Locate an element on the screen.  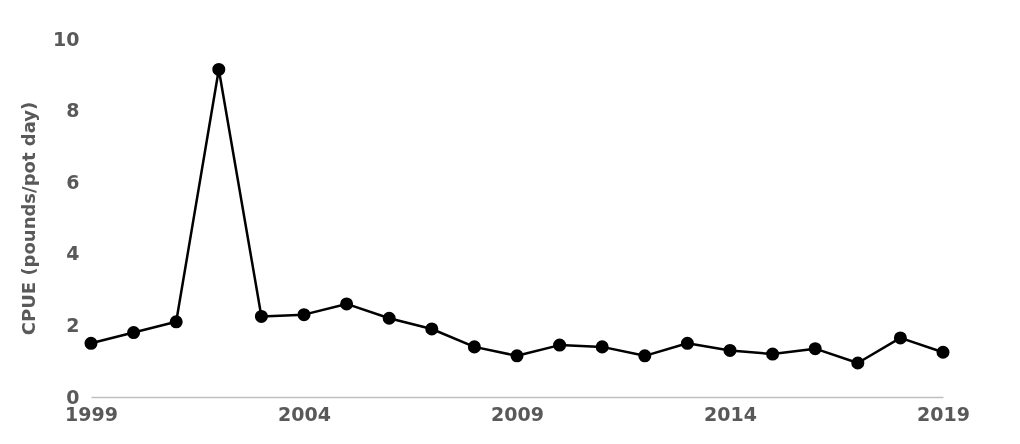
y-tick-label: 6 is located at coordinates (73, 181).